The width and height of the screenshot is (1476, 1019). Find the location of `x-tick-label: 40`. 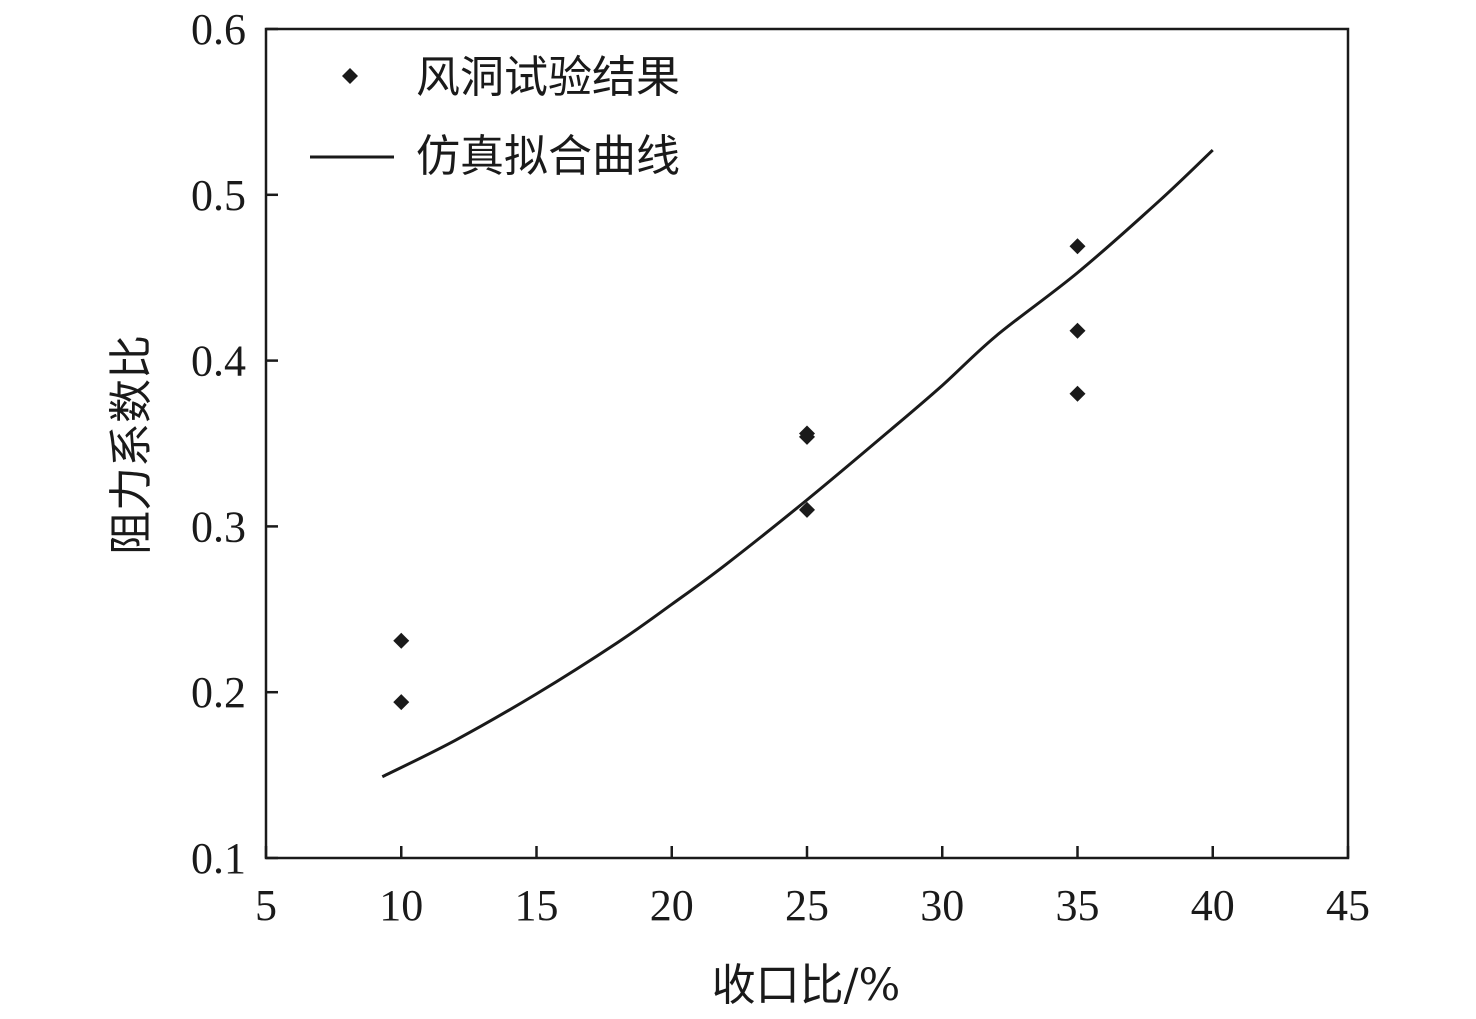

x-tick-label: 40 is located at coordinates (1213, 905).